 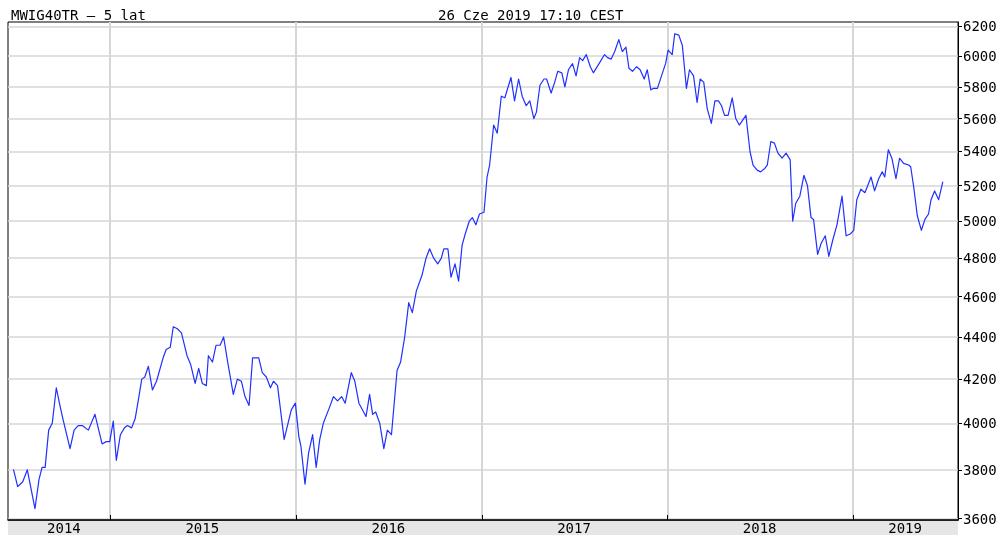 What do you see at coordinates (574, 527) in the screenshot?
I see `x-tick-label: 2017` at bounding box center [574, 527].